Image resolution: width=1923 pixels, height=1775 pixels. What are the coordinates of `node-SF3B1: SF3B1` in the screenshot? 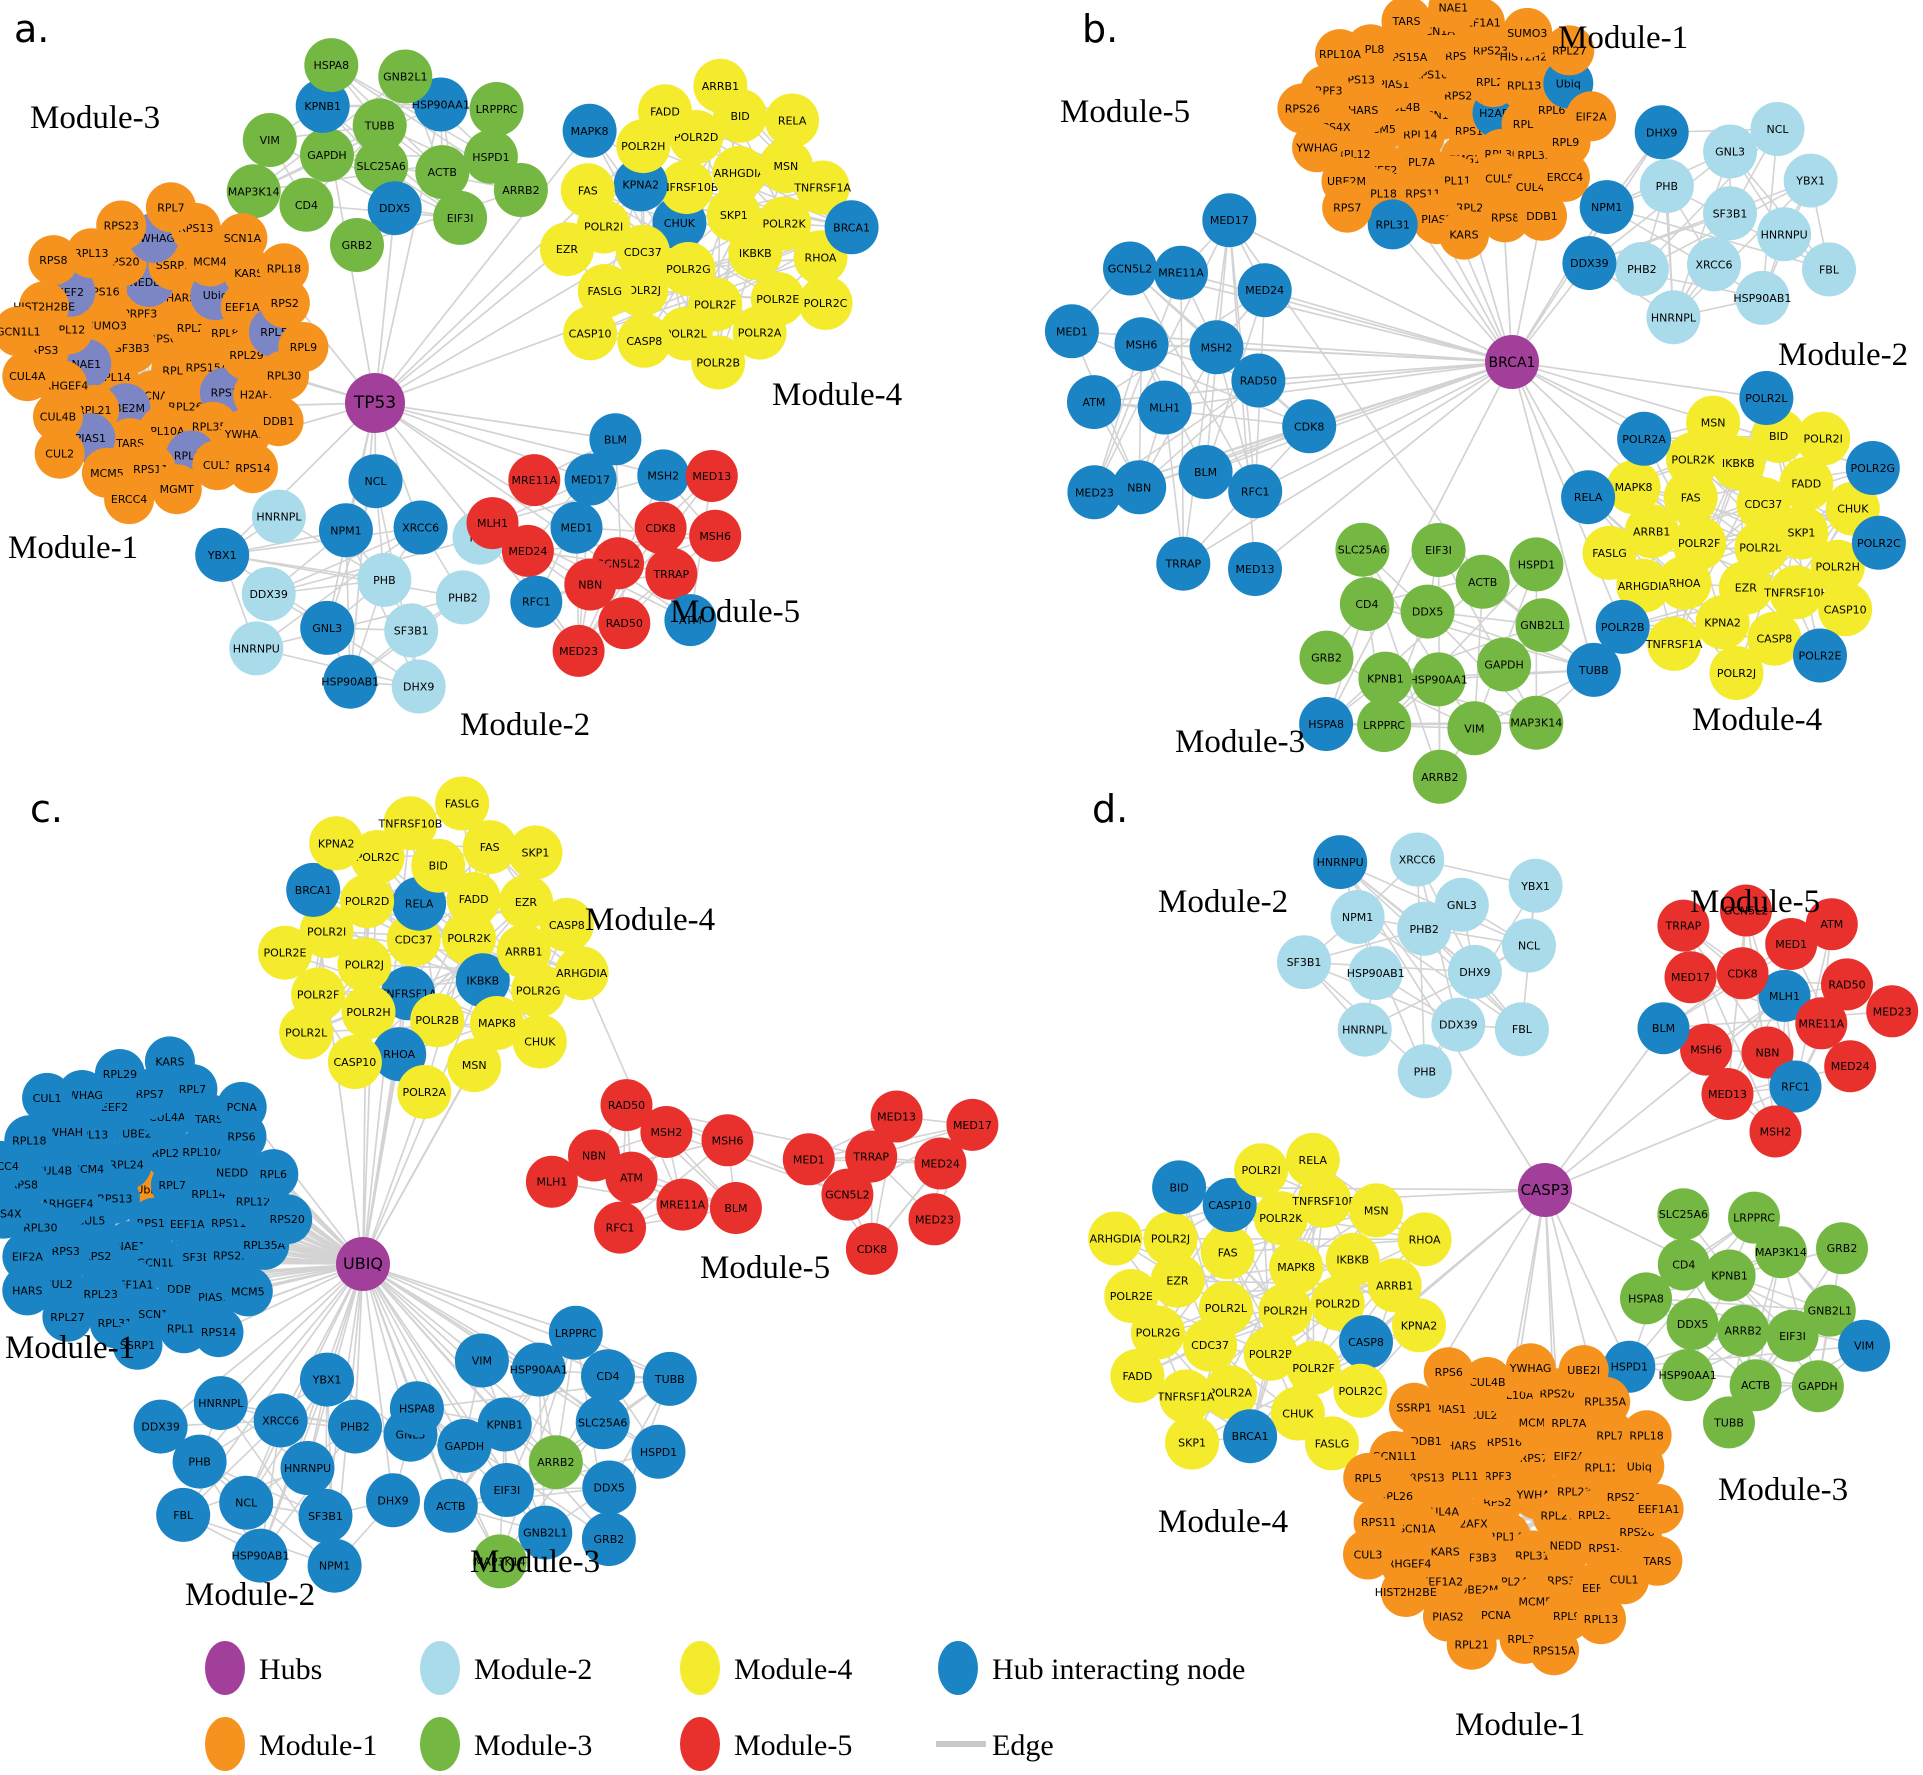 It's located at (411, 630).